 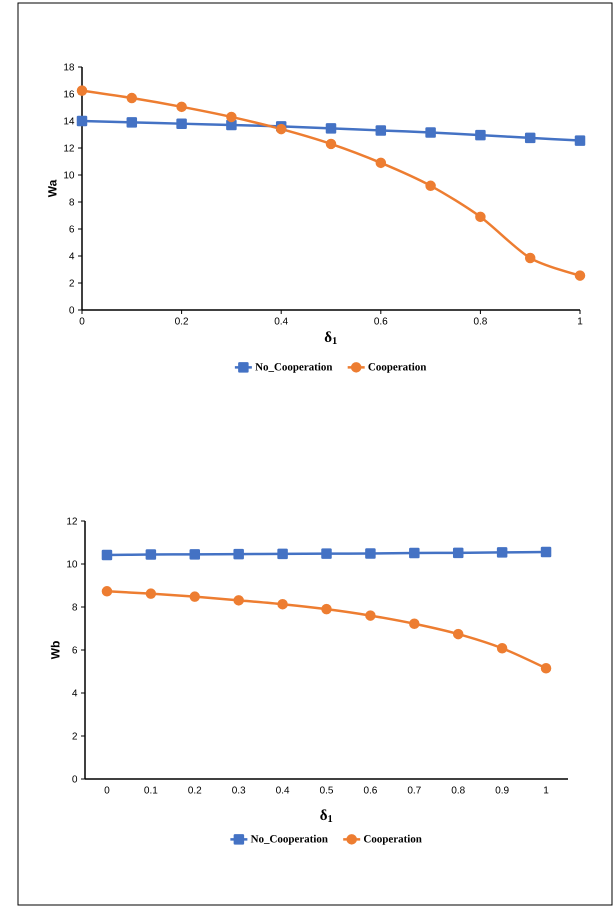 I want to click on y-axis-title: Wb, so click(x=55, y=650).